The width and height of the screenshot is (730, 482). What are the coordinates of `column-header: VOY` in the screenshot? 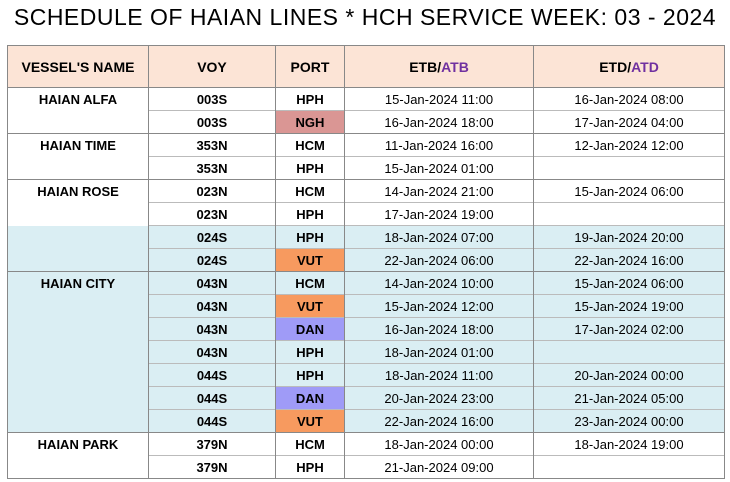 It's located at (212, 66).